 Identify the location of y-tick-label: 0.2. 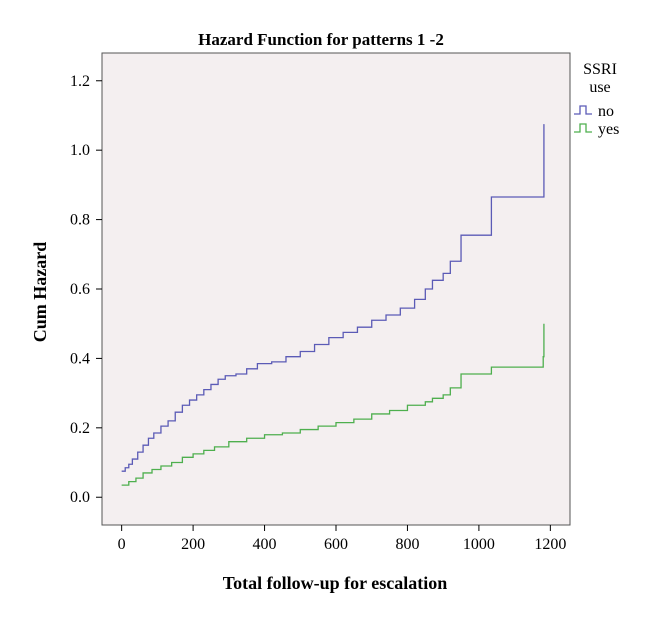
(80, 428).